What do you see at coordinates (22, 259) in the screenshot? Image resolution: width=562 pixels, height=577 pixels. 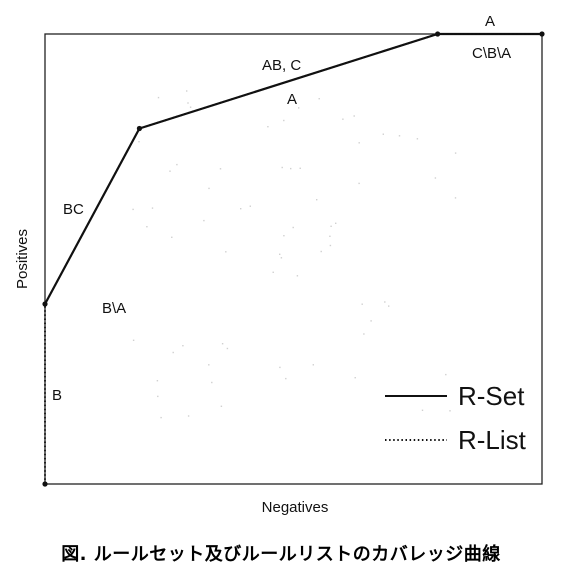 I see `y-axis-label: Positives` at bounding box center [22, 259].